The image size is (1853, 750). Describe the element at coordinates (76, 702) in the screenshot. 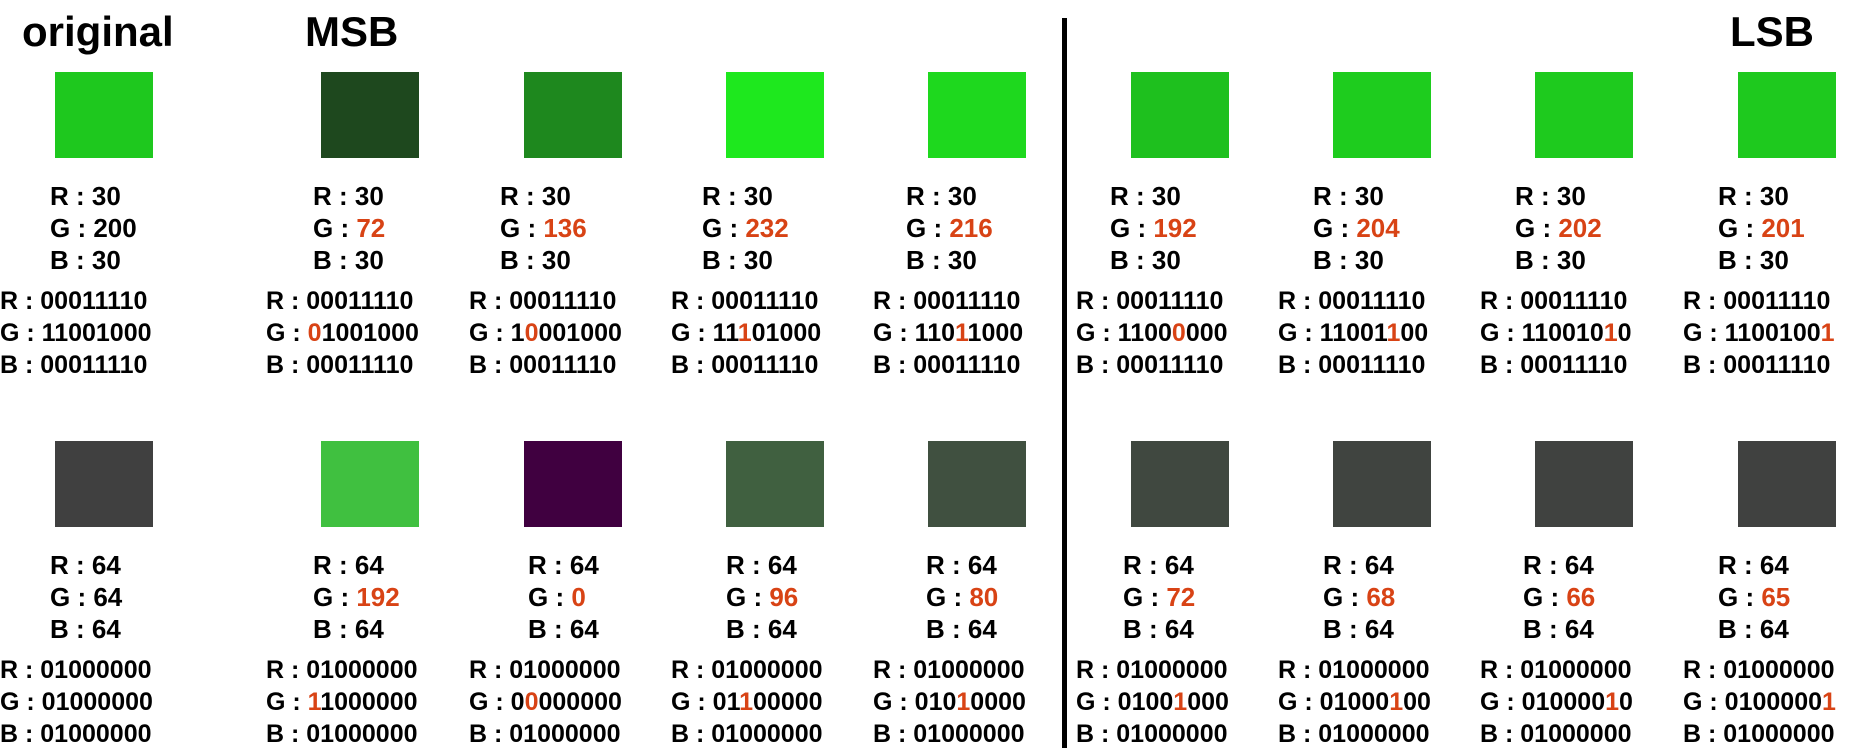

I see `g-binary-line: G : 01000000` at that location.